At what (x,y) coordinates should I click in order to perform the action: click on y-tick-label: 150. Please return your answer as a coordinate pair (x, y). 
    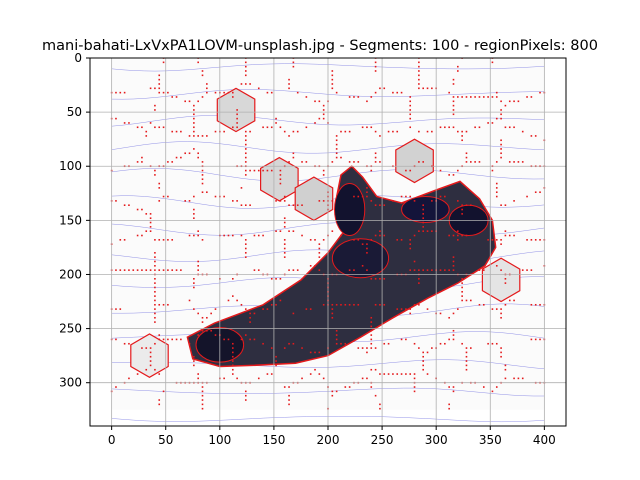
    Looking at the image, I should click on (70, 220).